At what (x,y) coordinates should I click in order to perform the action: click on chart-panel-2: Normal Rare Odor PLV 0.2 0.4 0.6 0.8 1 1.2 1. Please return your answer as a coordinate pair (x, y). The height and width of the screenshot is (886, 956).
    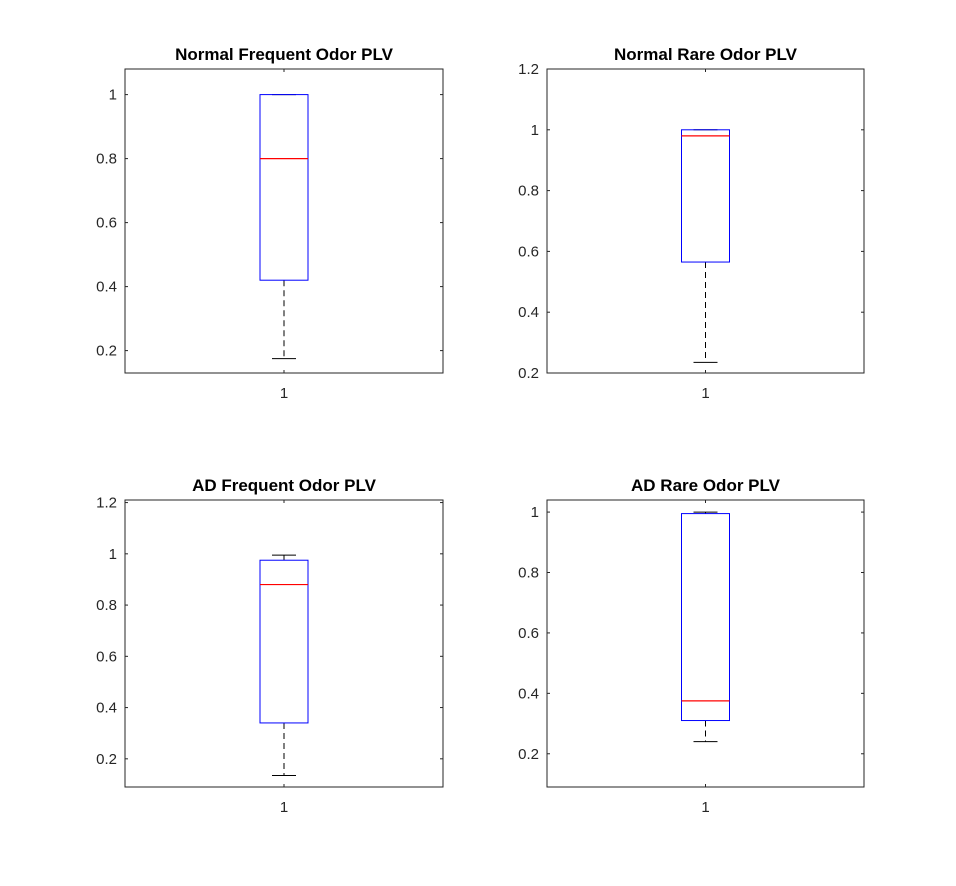
    Looking at the image, I should click on (691, 223).